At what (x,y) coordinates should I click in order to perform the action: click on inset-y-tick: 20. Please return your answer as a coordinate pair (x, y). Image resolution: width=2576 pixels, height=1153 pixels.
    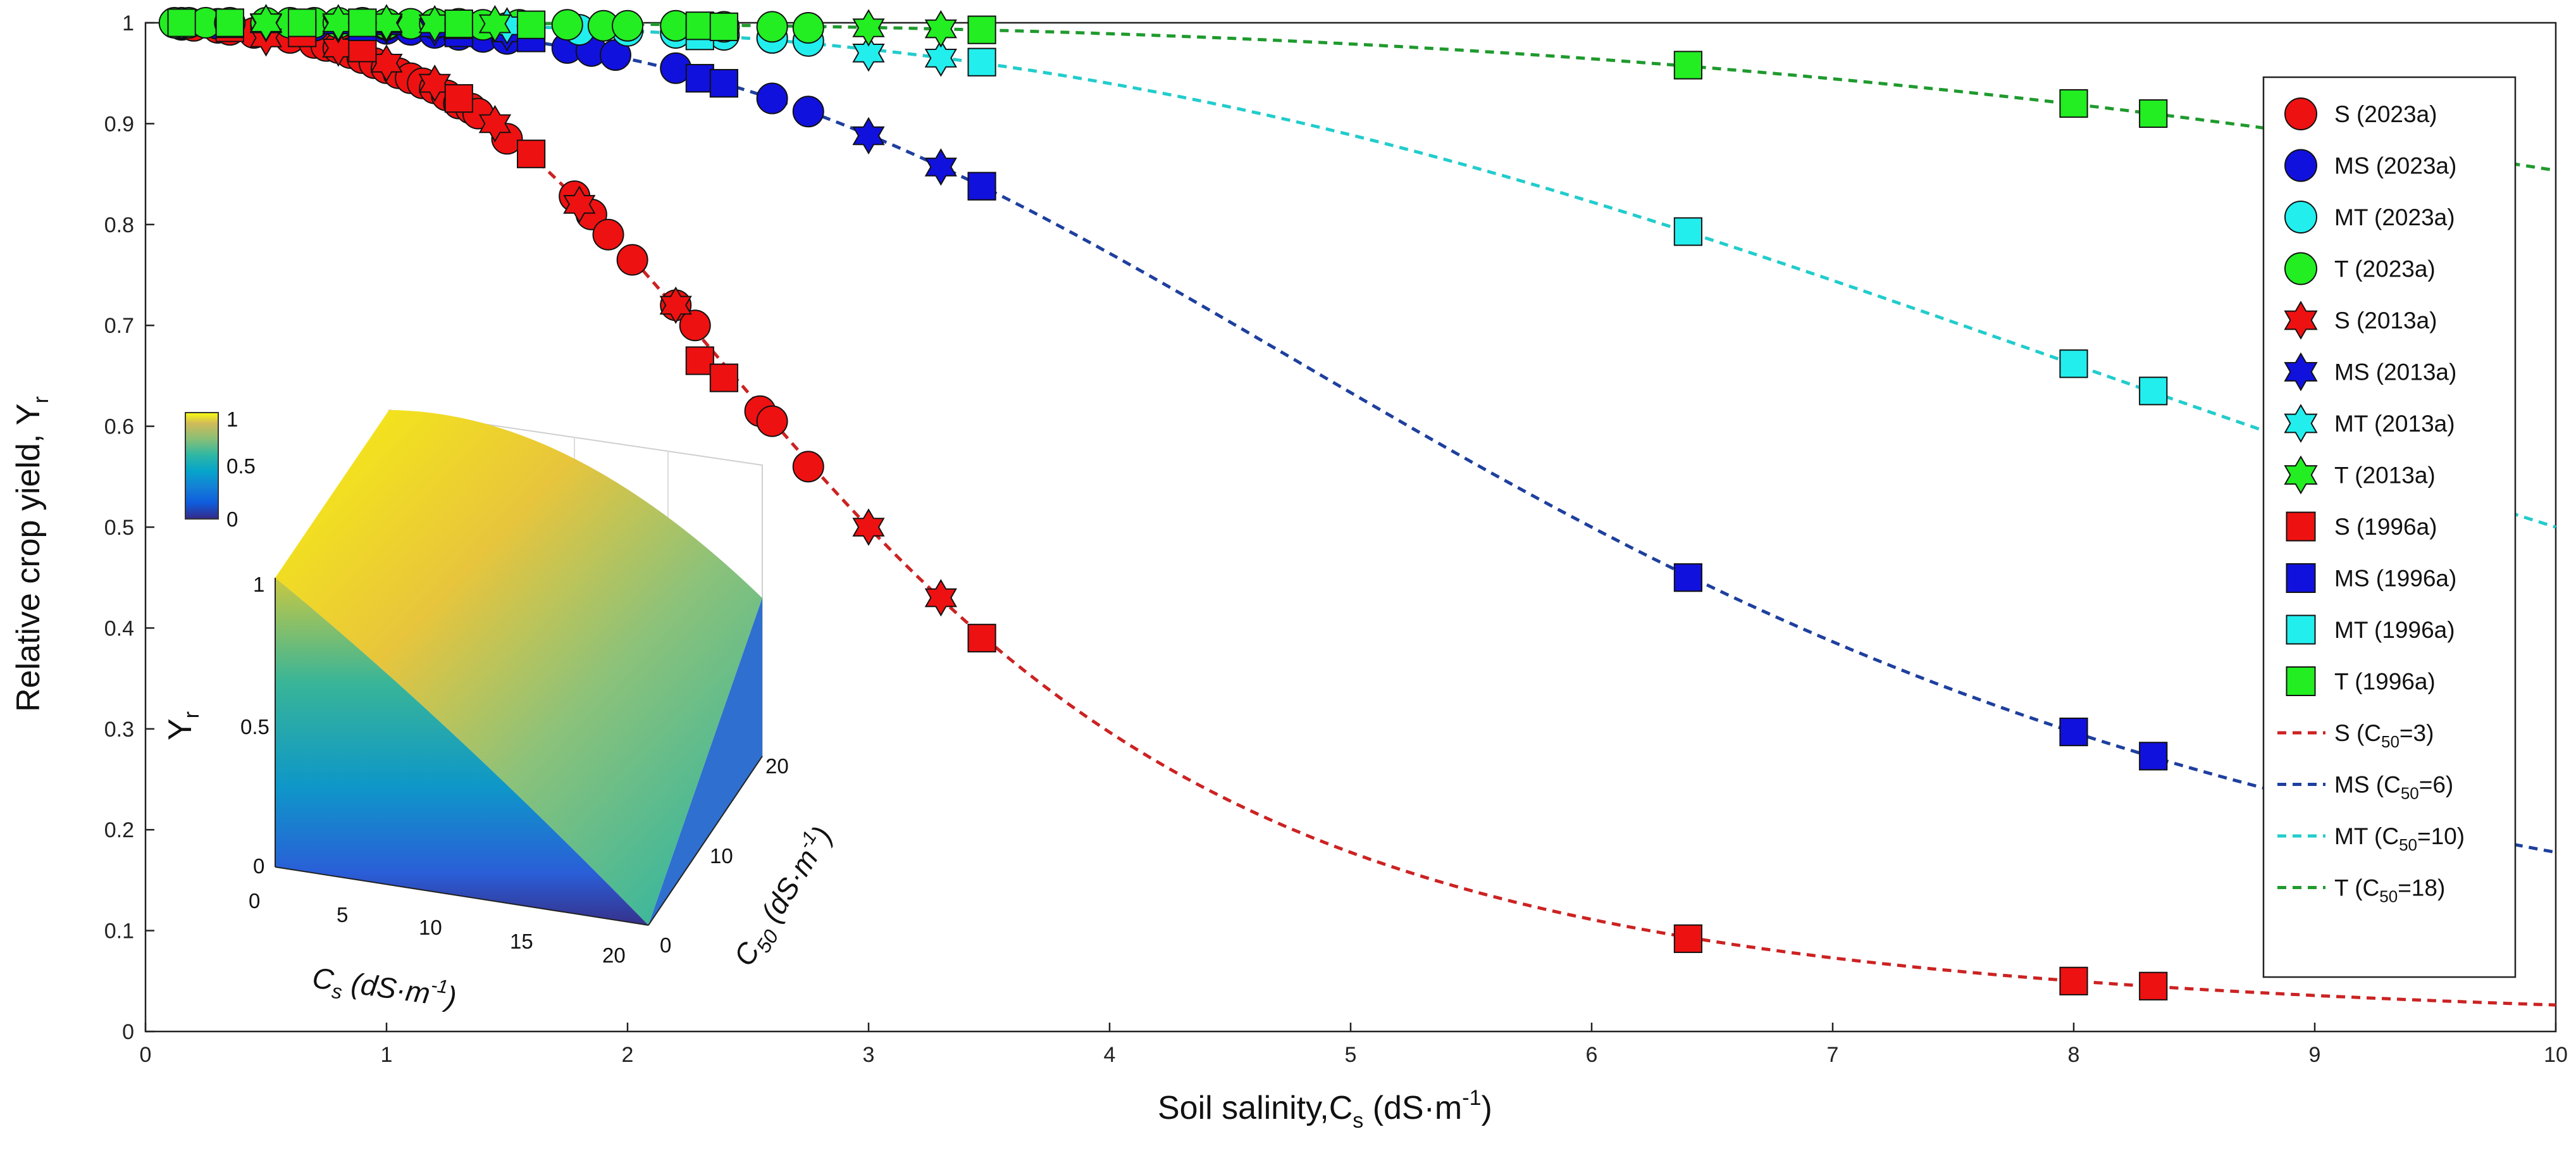
    Looking at the image, I should click on (777, 766).